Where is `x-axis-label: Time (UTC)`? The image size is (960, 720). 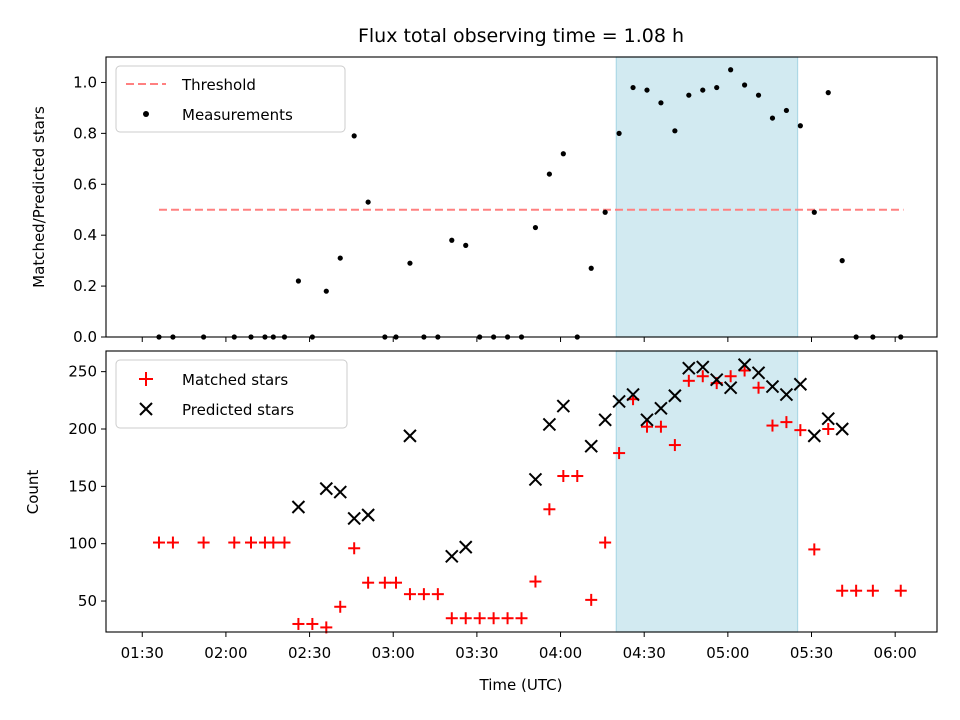 x-axis-label: Time (UTC) is located at coordinates (521, 685).